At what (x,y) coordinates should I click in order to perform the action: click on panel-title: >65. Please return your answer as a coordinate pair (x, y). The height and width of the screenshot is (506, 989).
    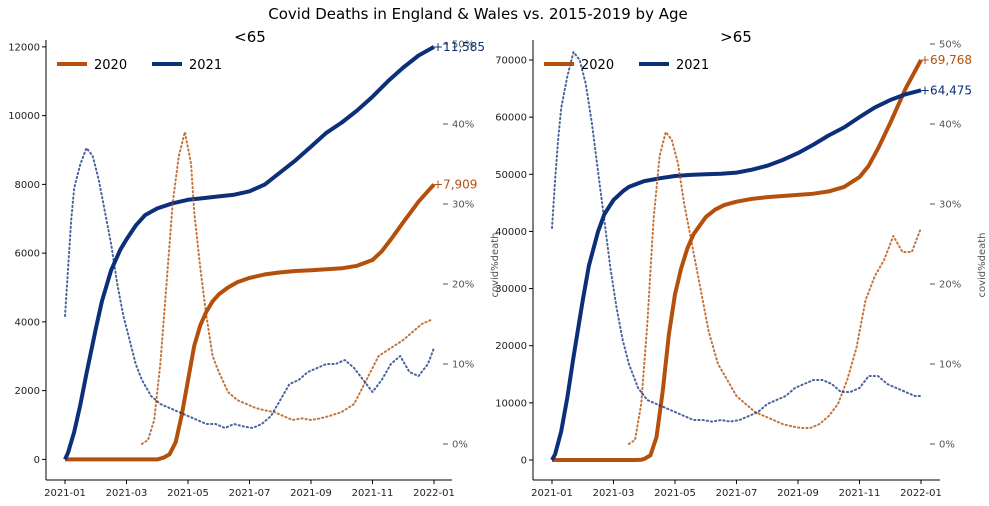
    Looking at the image, I should click on (736, 37).